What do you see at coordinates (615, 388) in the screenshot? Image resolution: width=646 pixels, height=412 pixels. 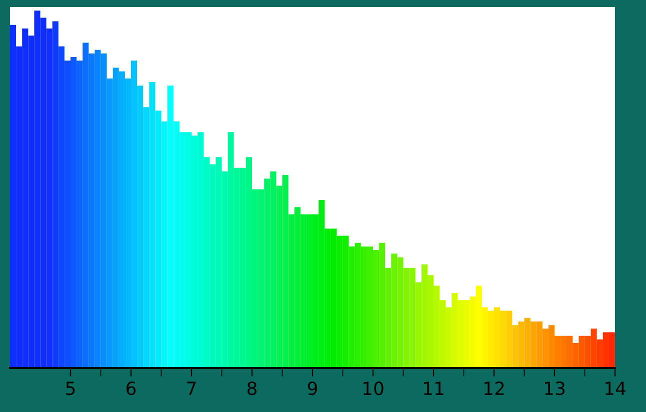 I see `x-tick-label: 14` at bounding box center [615, 388].